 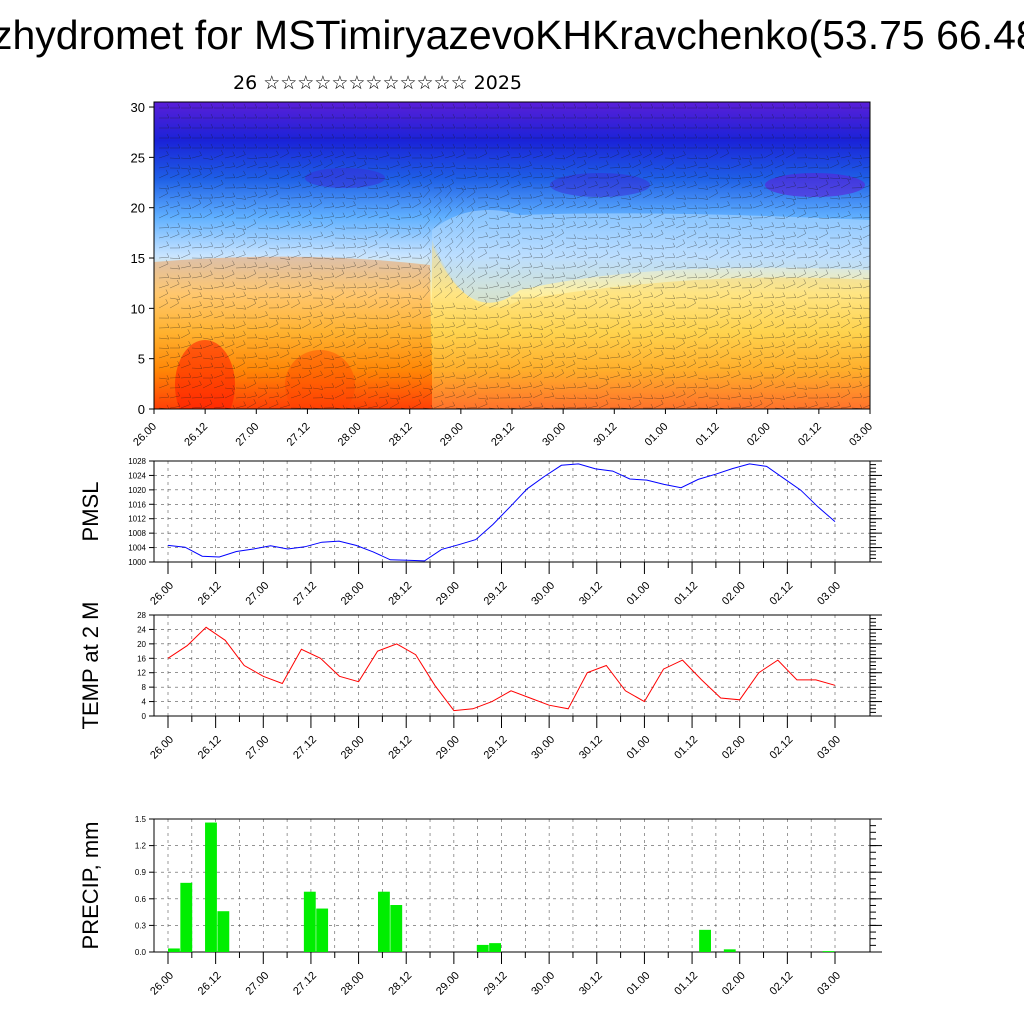 I want to click on y-tick-label: 20, so click(x=138, y=208).